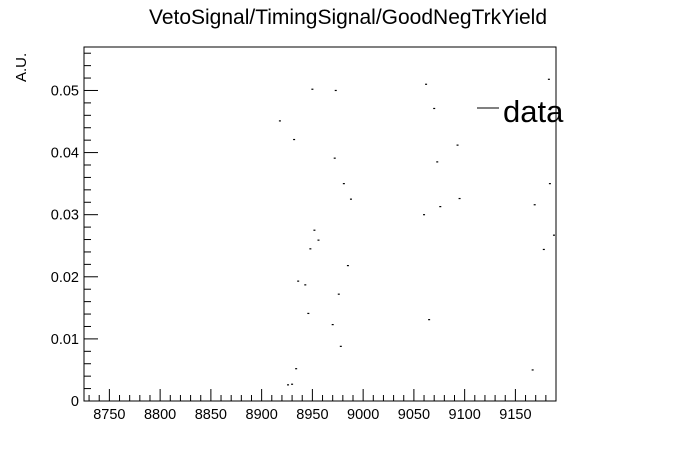 Image resolution: width=696 pixels, height=472 pixels. Describe the element at coordinates (74, 231) in the screenshot. I see `y-axis: 0 0.01 0.02 0.03 0.04 0.05` at that location.